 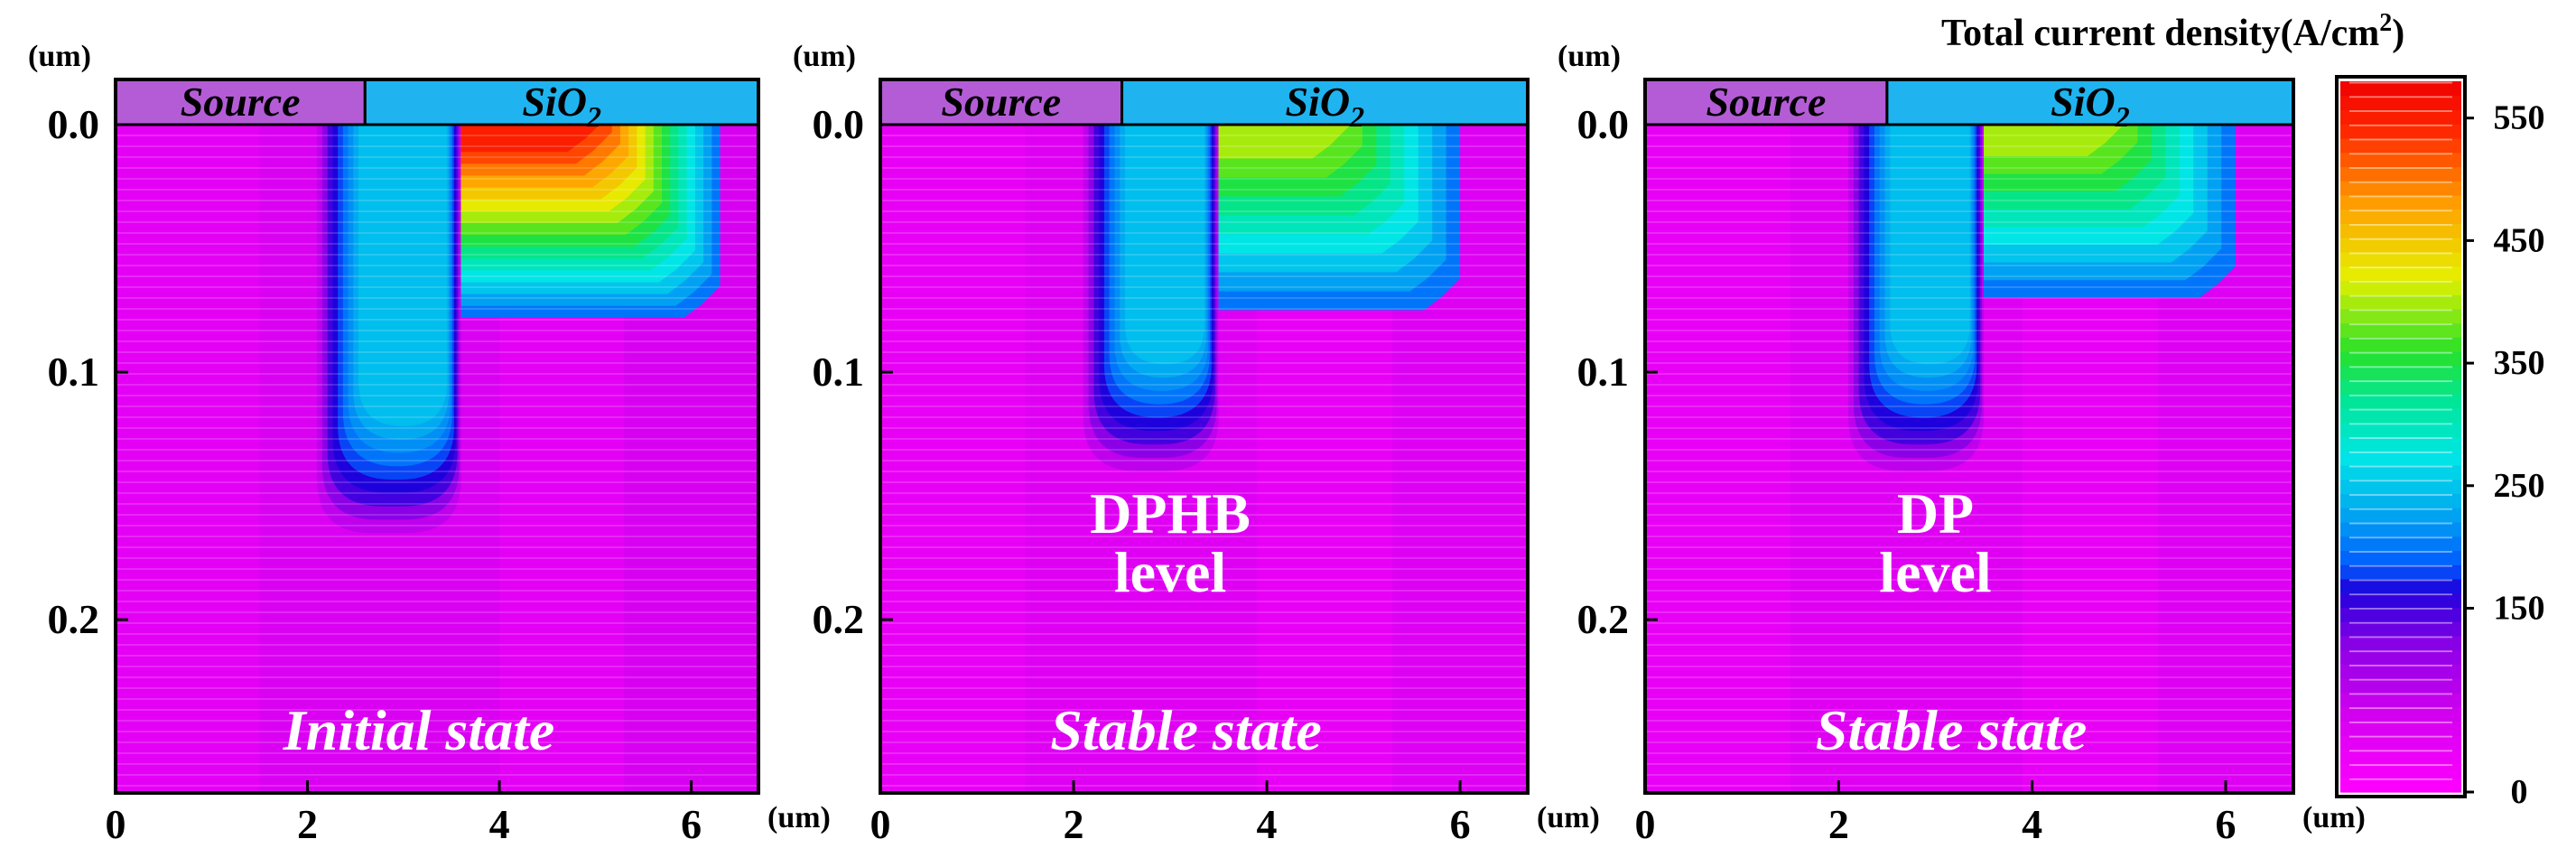 What do you see at coordinates (2519, 486) in the screenshot?
I see `colorbar-tick-label: 250` at bounding box center [2519, 486].